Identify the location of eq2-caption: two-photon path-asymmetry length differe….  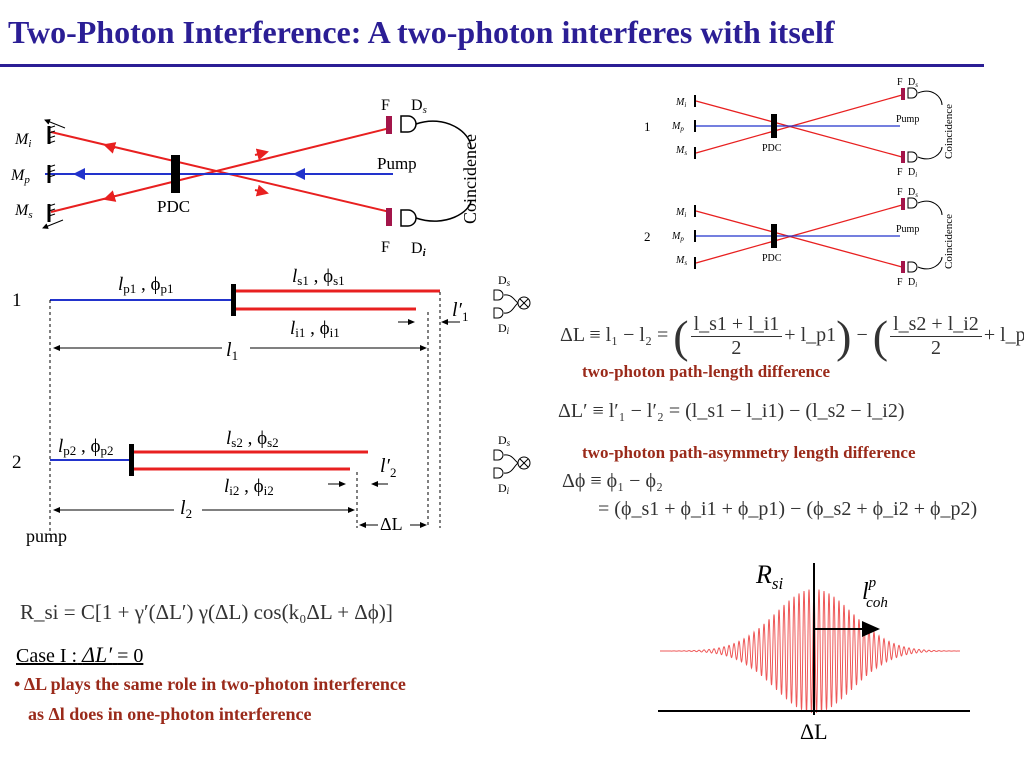
(749, 452).